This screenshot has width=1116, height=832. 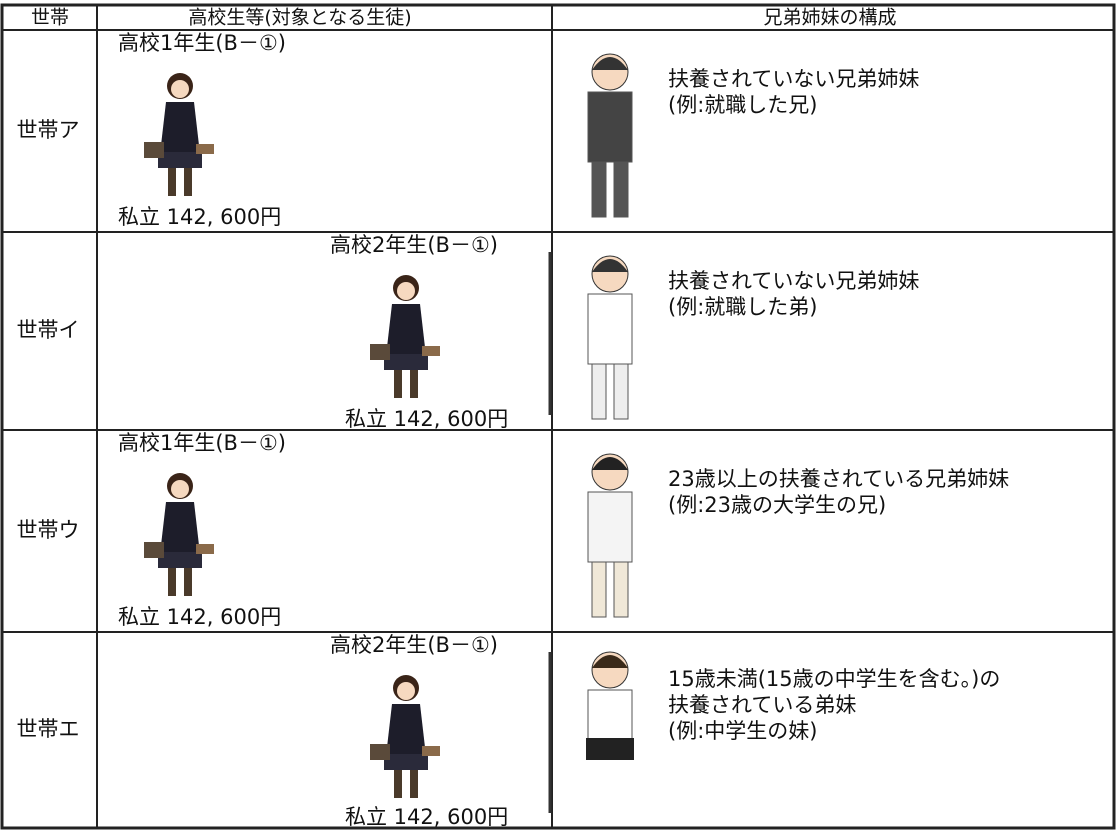 What do you see at coordinates (838, 479) in the screenshot?
I see `sibling-description: 23歳以上の扶養されている兄弟姉妹` at bounding box center [838, 479].